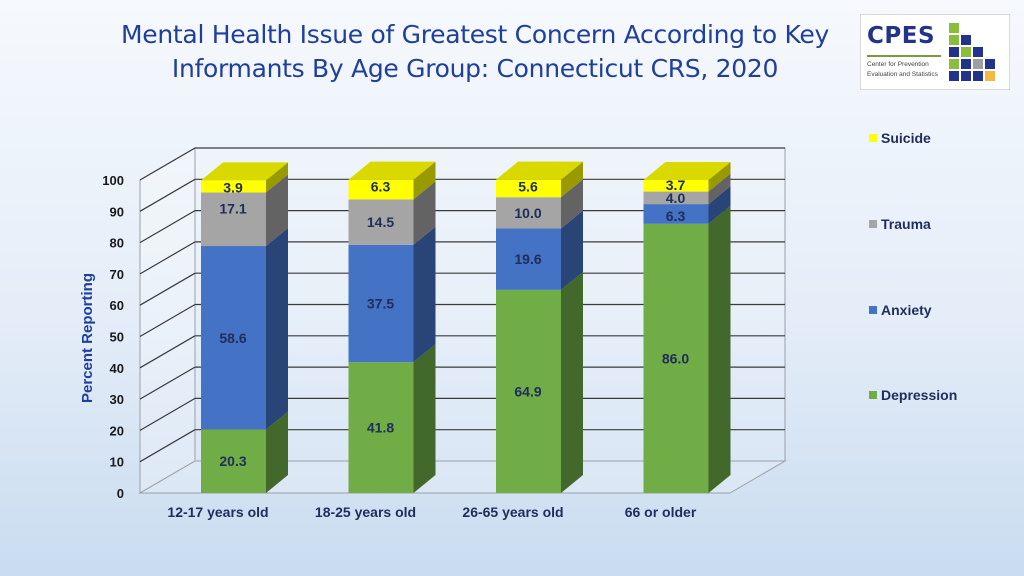  I want to click on bar-stack-2: 41.8 37.5 14.5 6.3, so click(392, 327).